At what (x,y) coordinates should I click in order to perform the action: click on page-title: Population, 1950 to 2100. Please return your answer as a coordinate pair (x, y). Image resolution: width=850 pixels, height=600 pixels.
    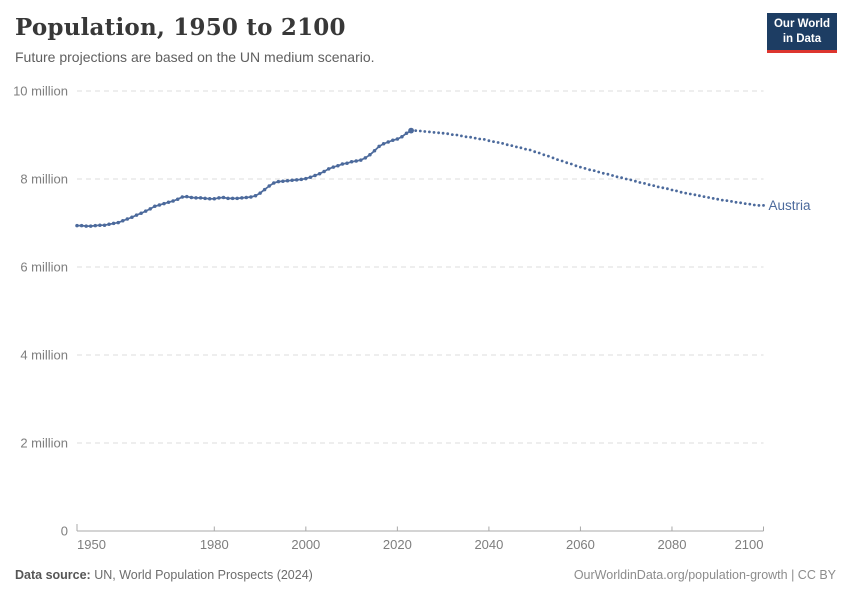
    Looking at the image, I should click on (180, 27).